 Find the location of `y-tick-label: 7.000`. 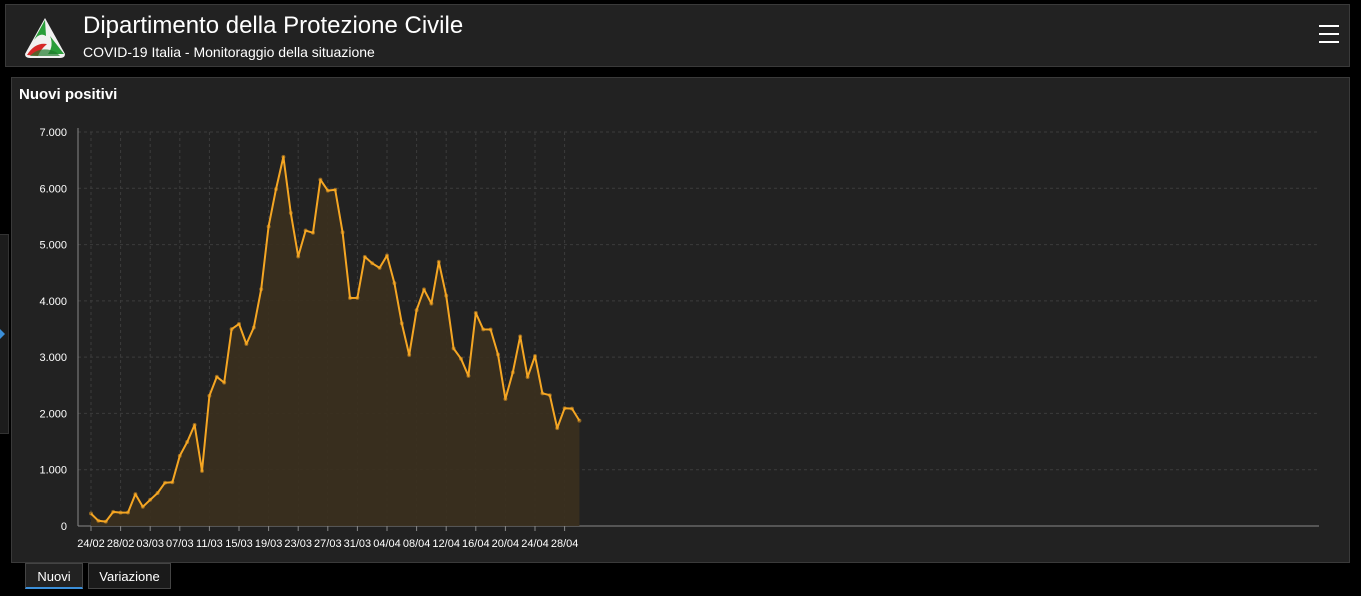

y-tick-label: 7.000 is located at coordinates (53, 133).